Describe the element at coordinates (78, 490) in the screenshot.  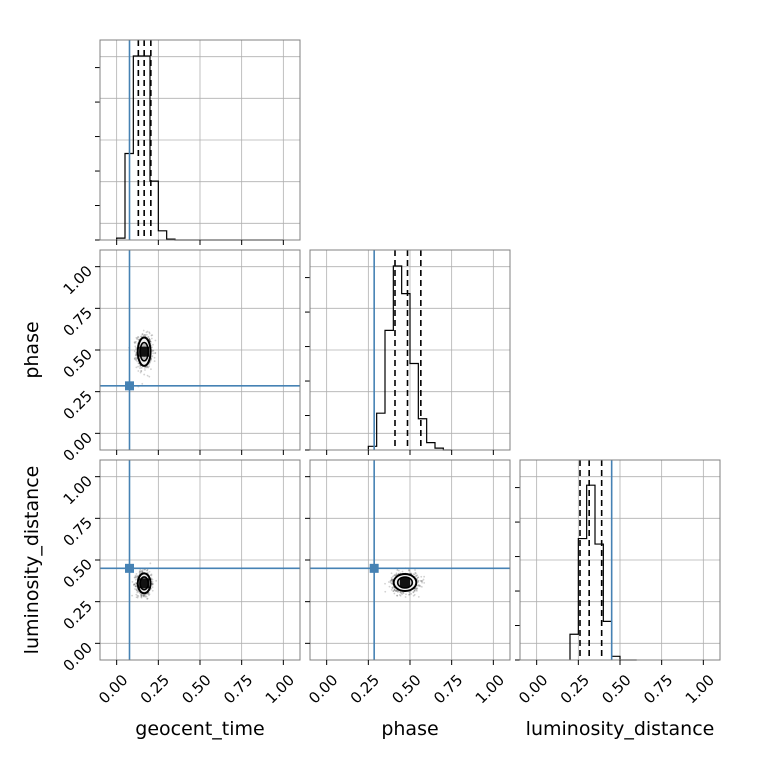
I see `y-tick-label: 1.00` at that location.